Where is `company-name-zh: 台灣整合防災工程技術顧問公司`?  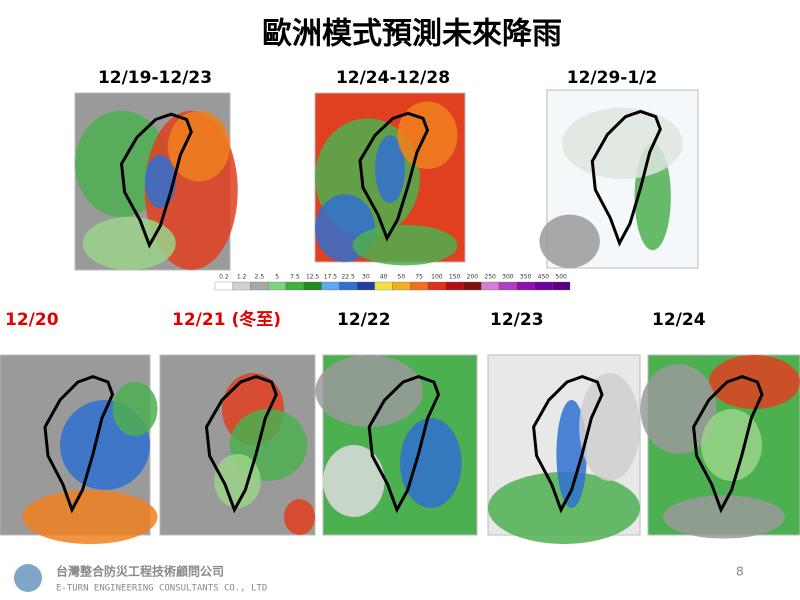 company-name-zh: 台灣整合防災工程技術顧問公司 is located at coordinates (140, 571).